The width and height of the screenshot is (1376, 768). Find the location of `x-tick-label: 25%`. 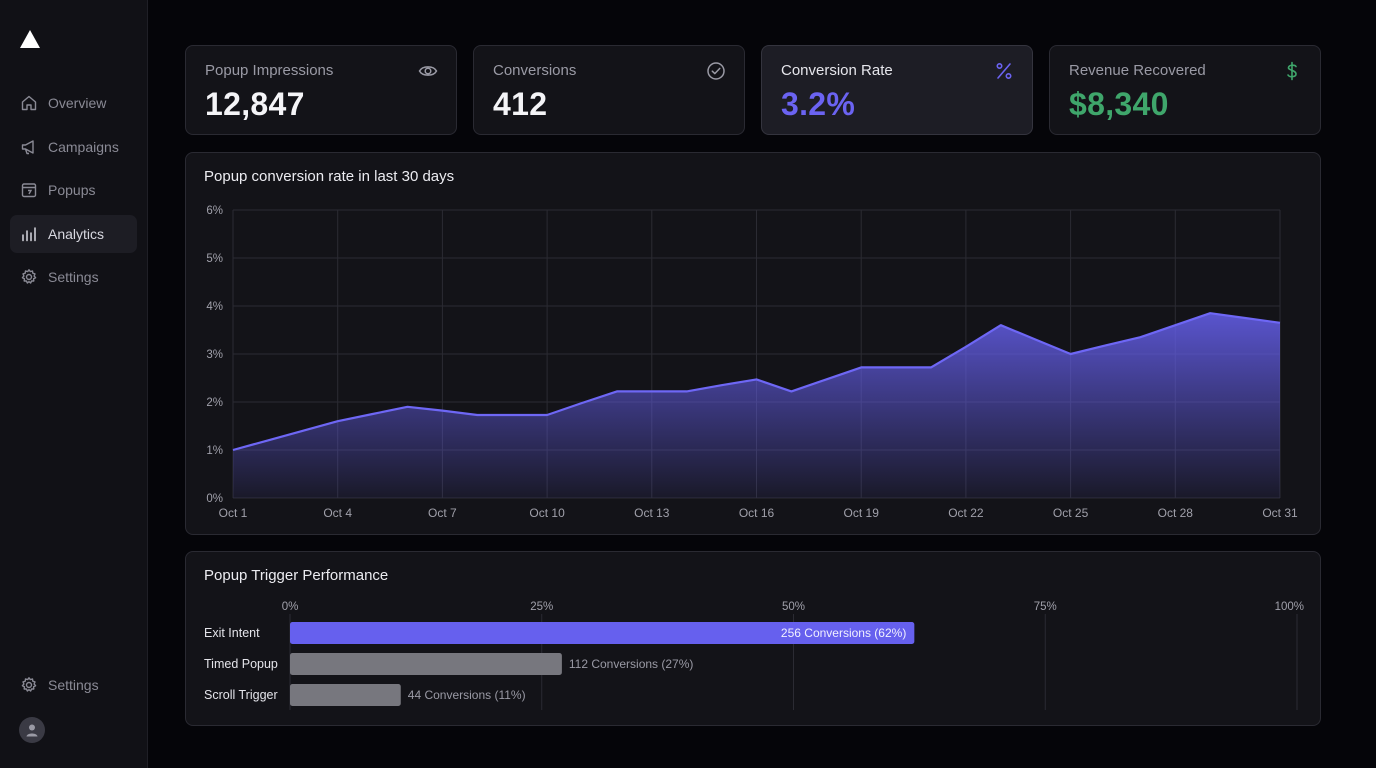

x-tick-label: 25% is located at coordinates (541, 607).